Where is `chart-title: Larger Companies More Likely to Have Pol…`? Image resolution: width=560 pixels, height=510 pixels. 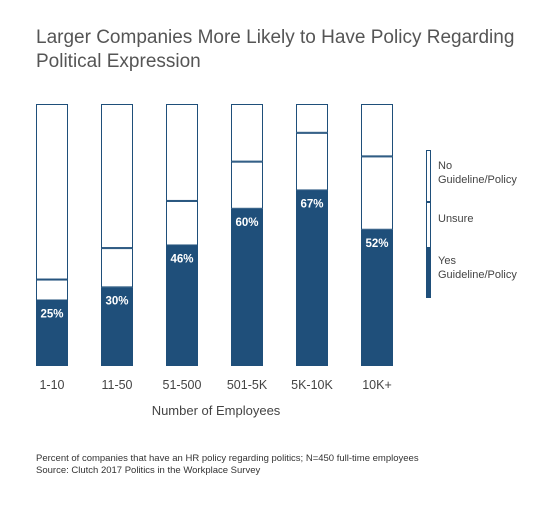 chart-title: Larger Companies More Likely to Have Pol… is located at coordinates (286, 50).